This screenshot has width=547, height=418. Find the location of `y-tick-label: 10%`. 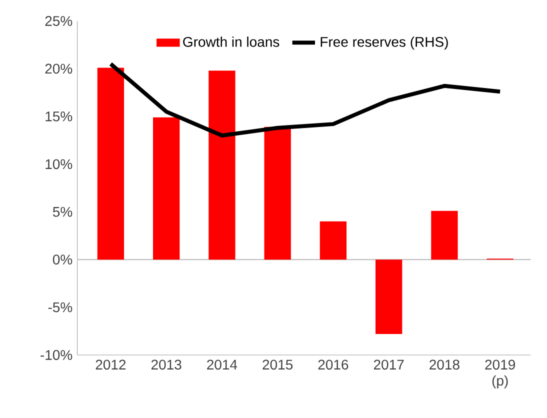

y-tick-label: 10% is located at coordinates (59, 164).